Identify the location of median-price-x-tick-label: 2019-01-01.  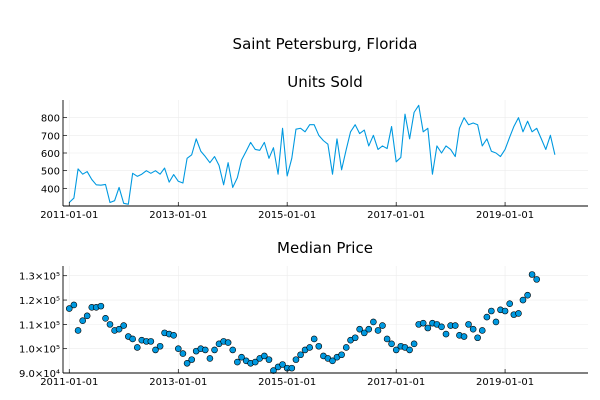
(505, 382).